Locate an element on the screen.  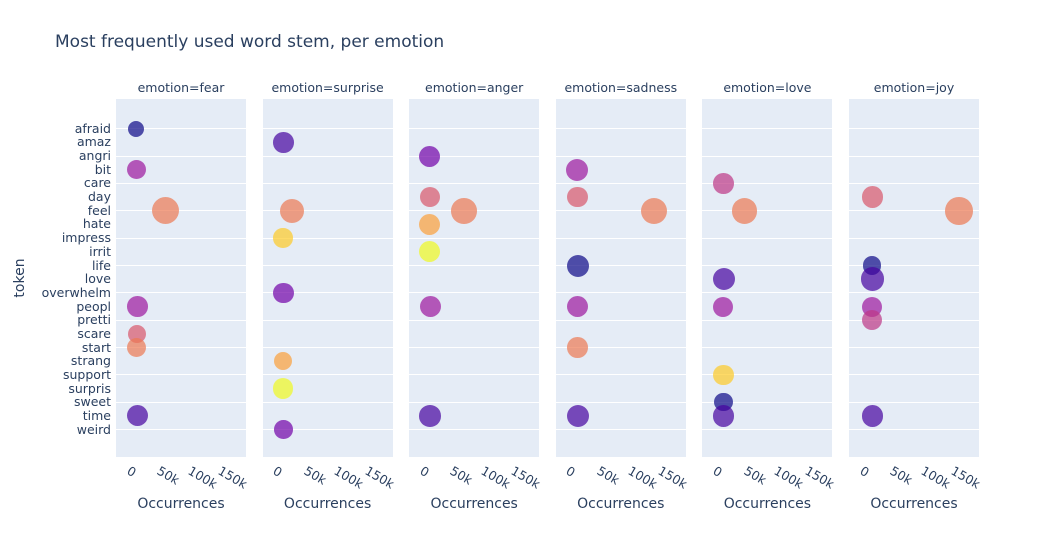
facet-title: emotion=anger is located at coordinates (474, 87).